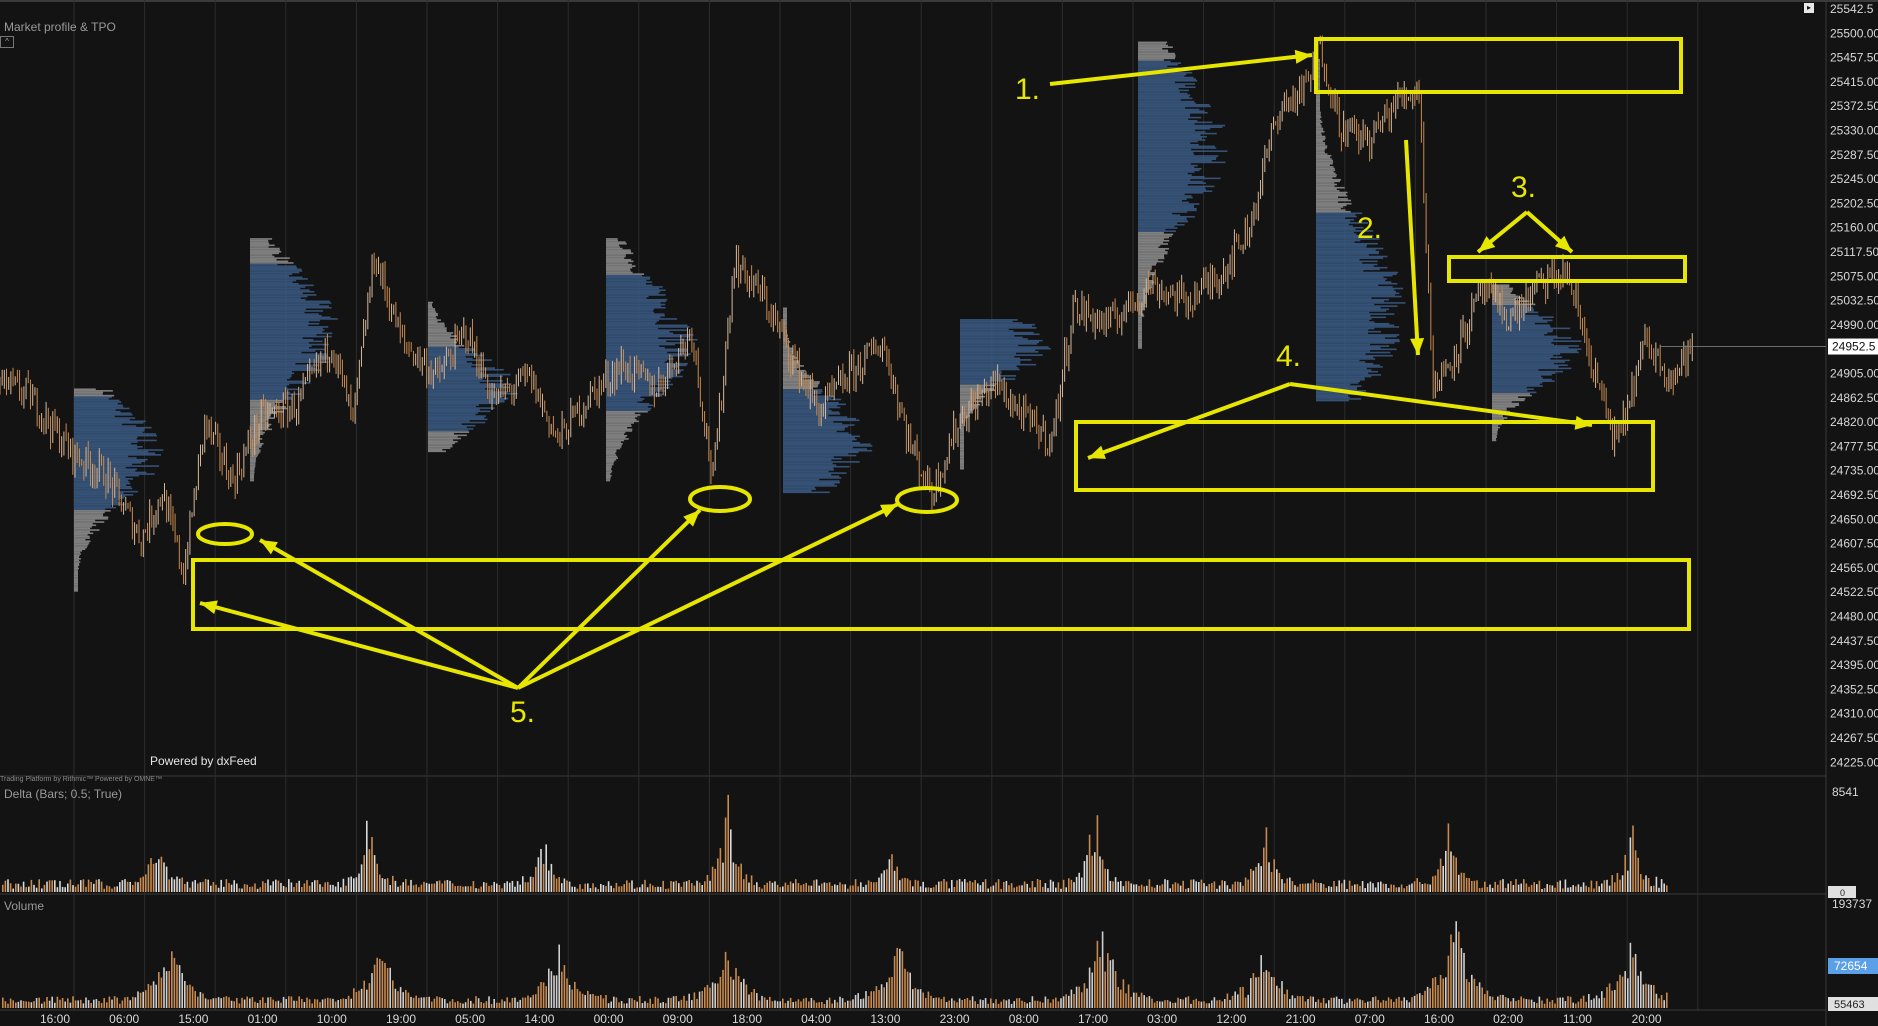 The height and width of the screenshot is (1026, 1878). What do you see at coordinates (7, 42) in the screenshot?
I see `collapse-button: ^` at bounding box center [7, 42].